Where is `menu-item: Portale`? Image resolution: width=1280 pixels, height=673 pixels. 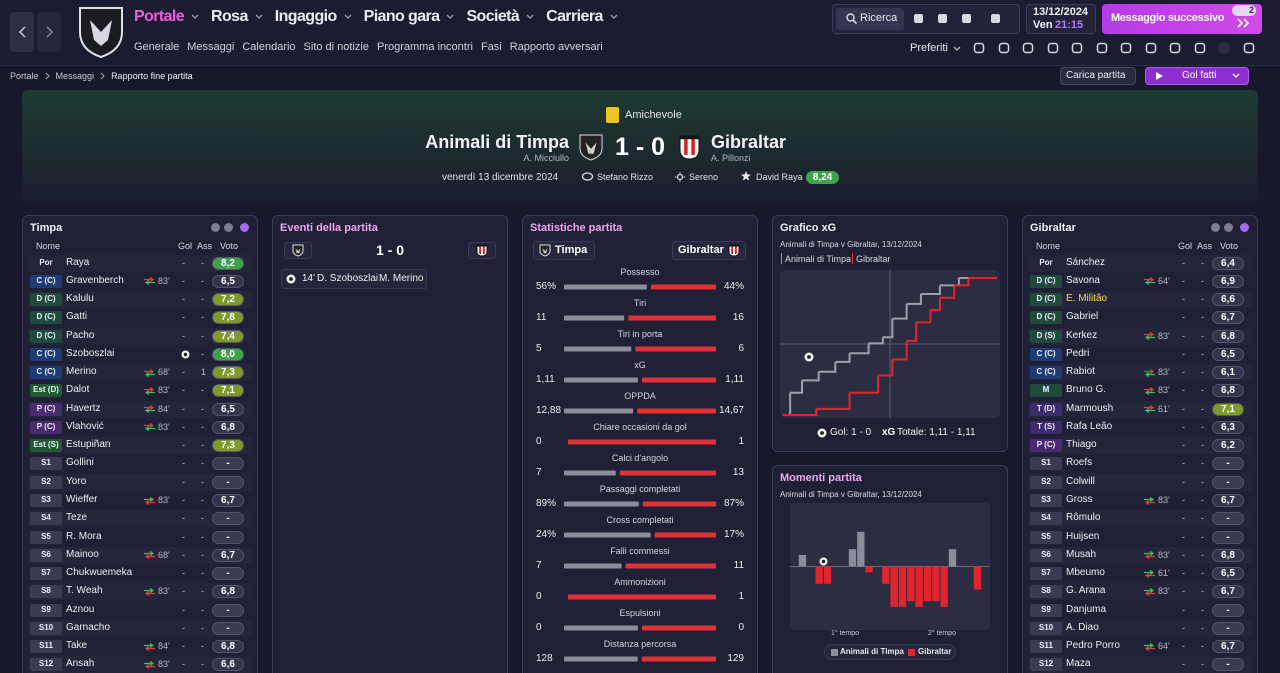 menu-item: Portale is located at coordinates (166, 17).